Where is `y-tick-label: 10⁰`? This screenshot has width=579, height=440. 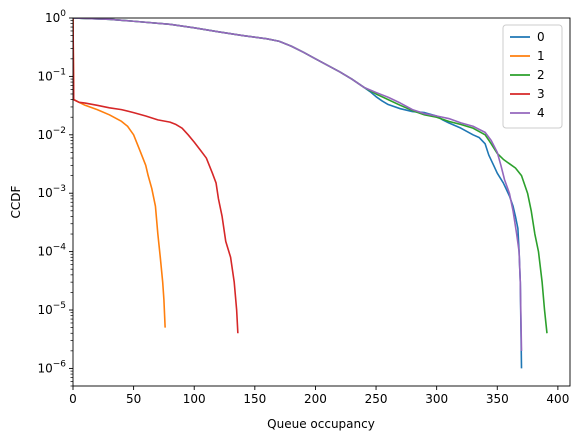 y-tick-label: 10⁰ is located at coordinates (55, 17).